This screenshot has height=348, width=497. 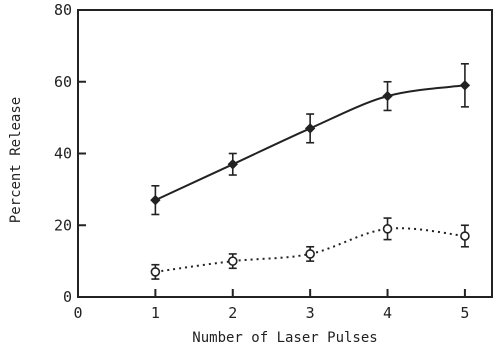 I want to click on y-tick-label: 0, so click(x=67, y=297).